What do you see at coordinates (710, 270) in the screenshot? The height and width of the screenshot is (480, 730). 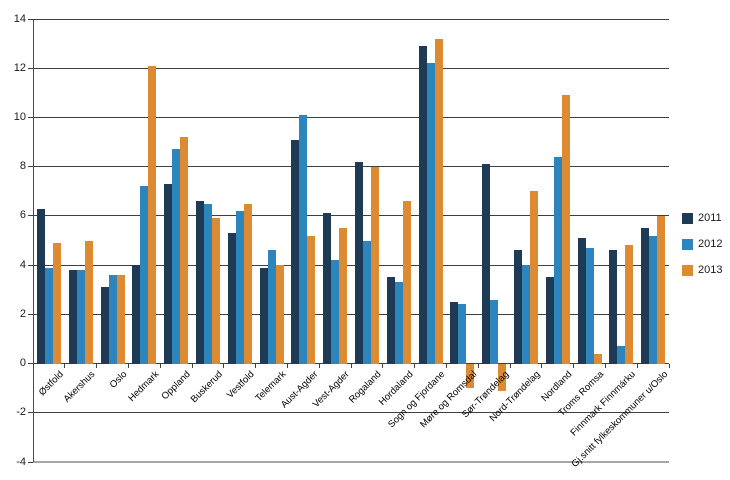 I see `legend-label-2013: 2013` at bounding box center [710, 270].